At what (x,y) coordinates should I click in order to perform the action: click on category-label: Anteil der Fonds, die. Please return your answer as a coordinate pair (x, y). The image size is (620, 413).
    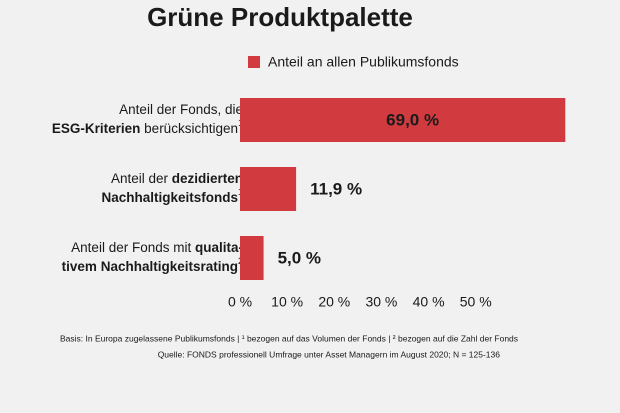
    Looking at the image, I should click on (181, 109).